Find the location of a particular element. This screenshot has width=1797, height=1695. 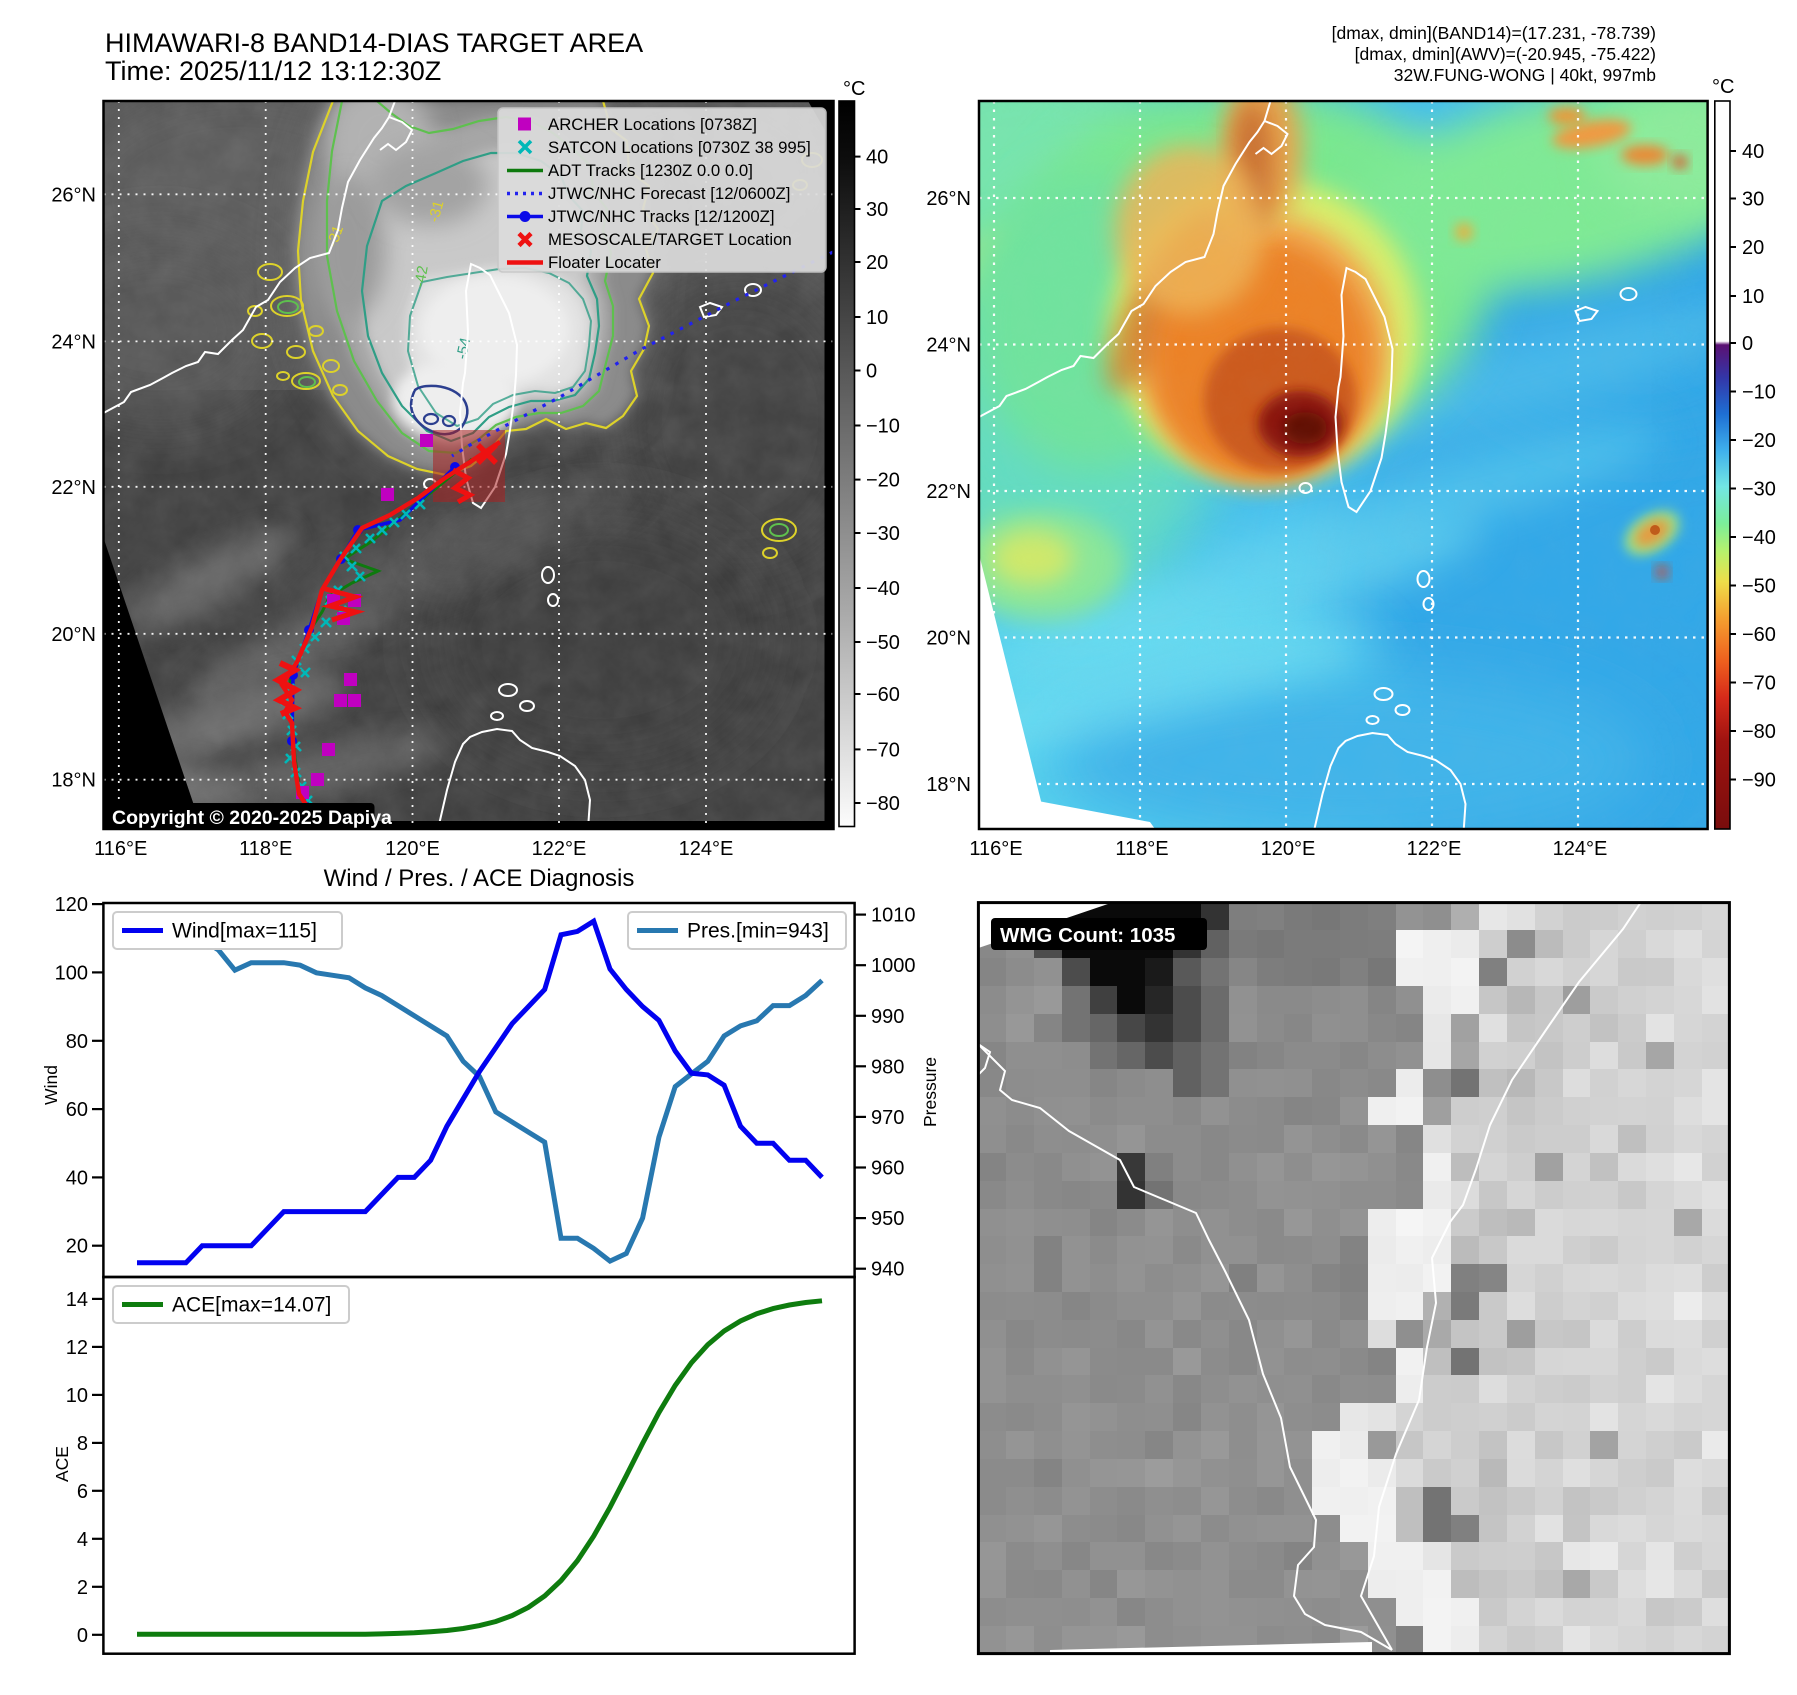

svg-text: 2 is located at coordinates (82, 1588).